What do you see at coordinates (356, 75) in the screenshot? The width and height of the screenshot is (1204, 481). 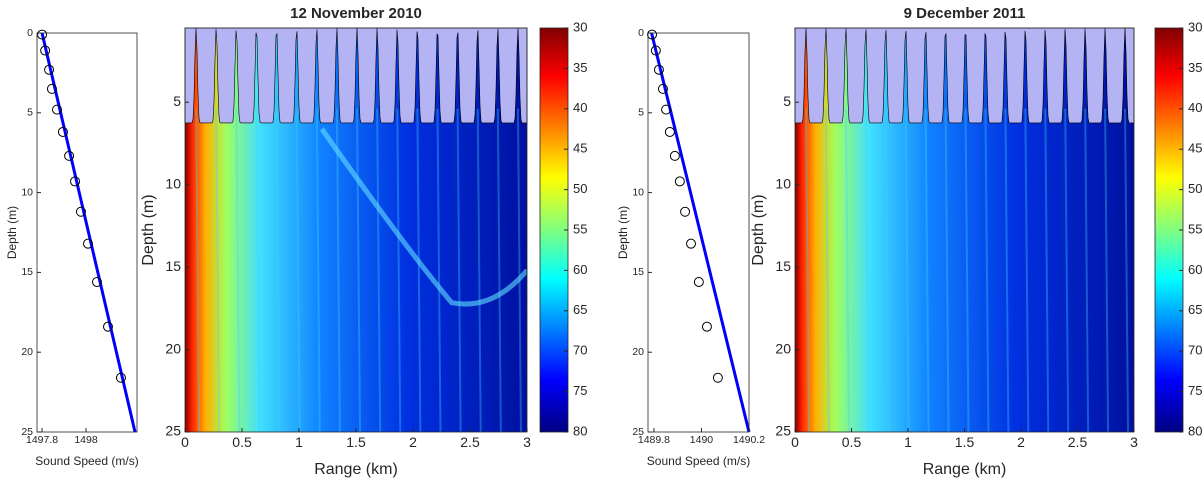 I see `surface` at bounding box center [356, 75].